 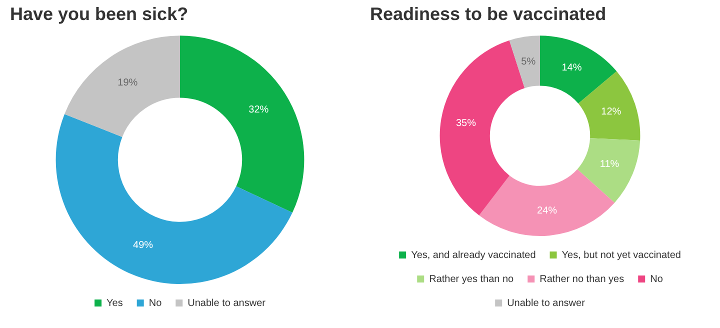 I want to click on data-label: 19%, so click(x=128, y=83).